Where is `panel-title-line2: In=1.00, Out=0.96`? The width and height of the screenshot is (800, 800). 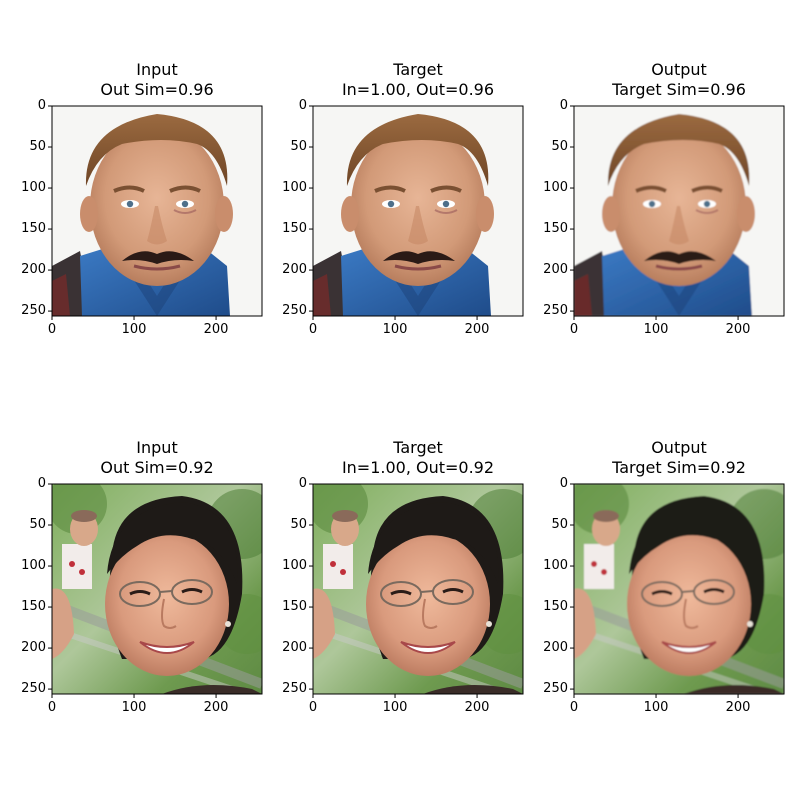 panel-title-line2: In=1.00, Out=0.96 is located at coordinates (418, 89).